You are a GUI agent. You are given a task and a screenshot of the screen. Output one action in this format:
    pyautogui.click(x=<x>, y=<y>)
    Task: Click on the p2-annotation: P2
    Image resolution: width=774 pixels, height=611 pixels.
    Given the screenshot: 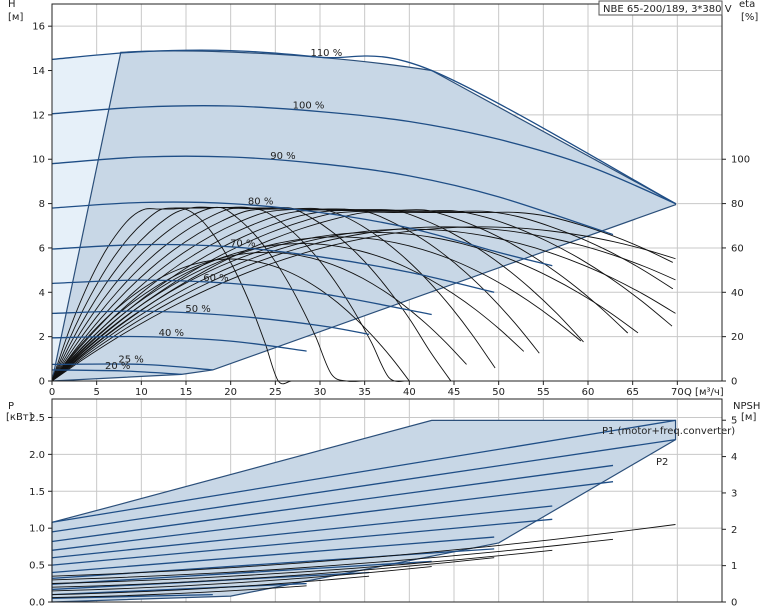 What is the action you would take?
    pyautogui.click(x=662, y=462)
    